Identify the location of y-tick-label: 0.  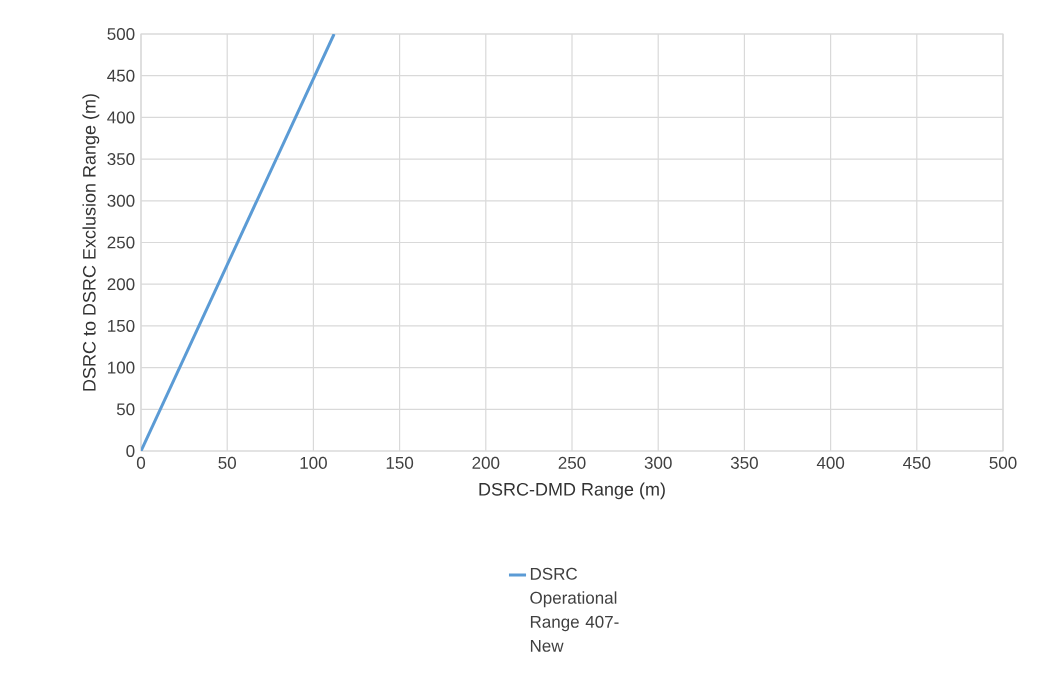
(130, 451).